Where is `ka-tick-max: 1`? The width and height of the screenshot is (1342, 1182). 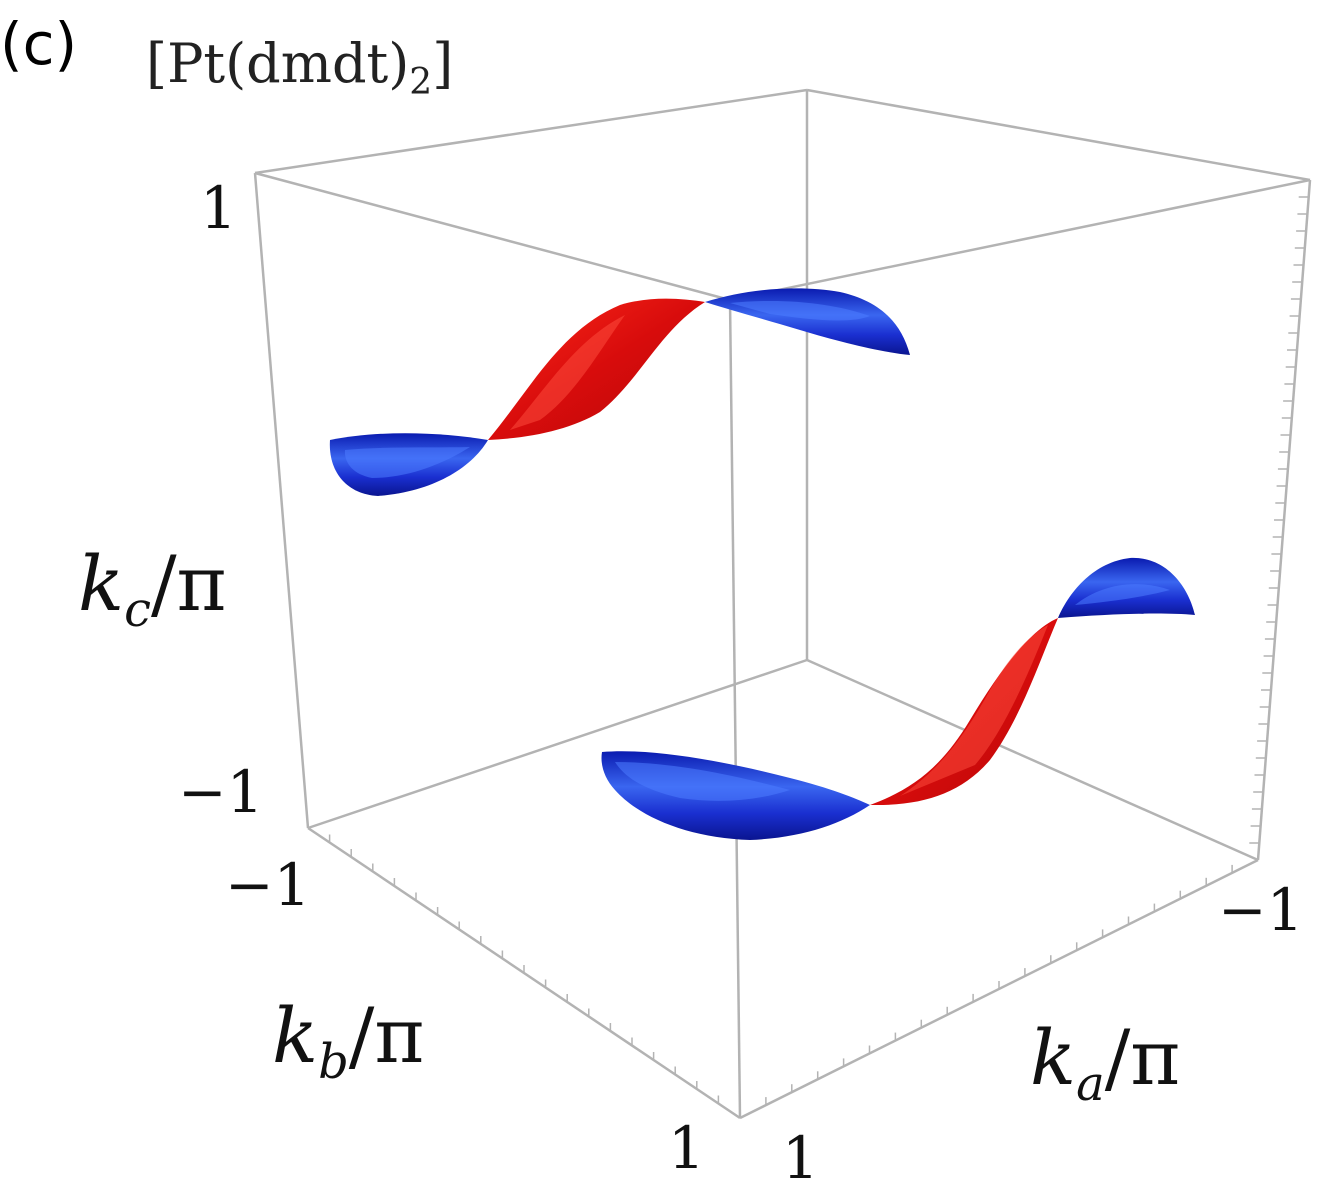
ka-tick-max: 1 is located at coordinates (800, 1153).